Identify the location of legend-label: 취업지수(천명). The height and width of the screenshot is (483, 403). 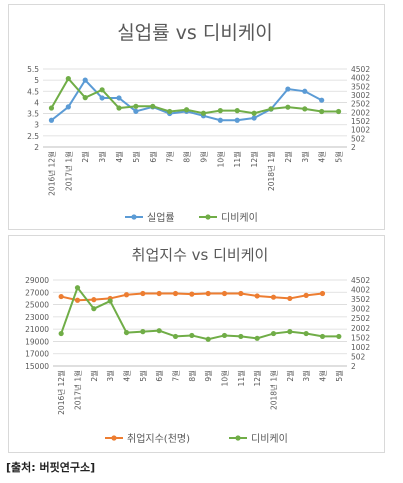
(158, 438).